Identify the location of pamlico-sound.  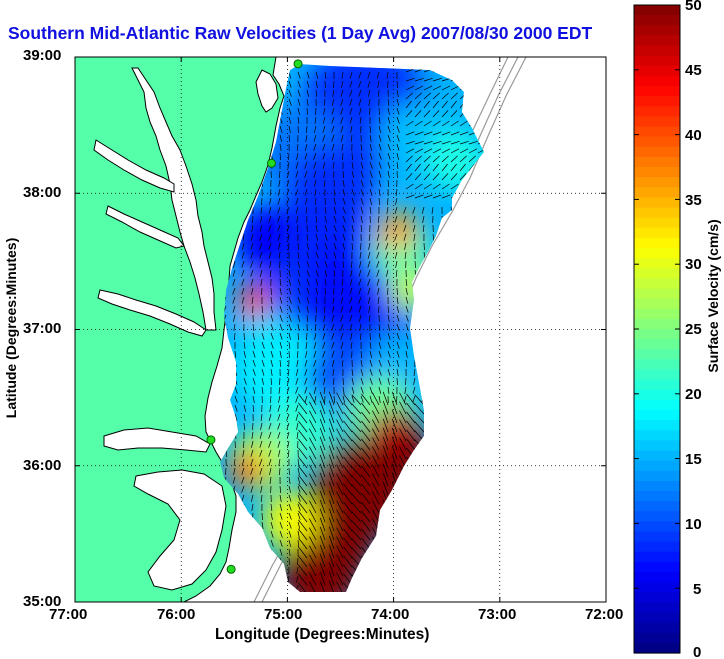
(180, 530).